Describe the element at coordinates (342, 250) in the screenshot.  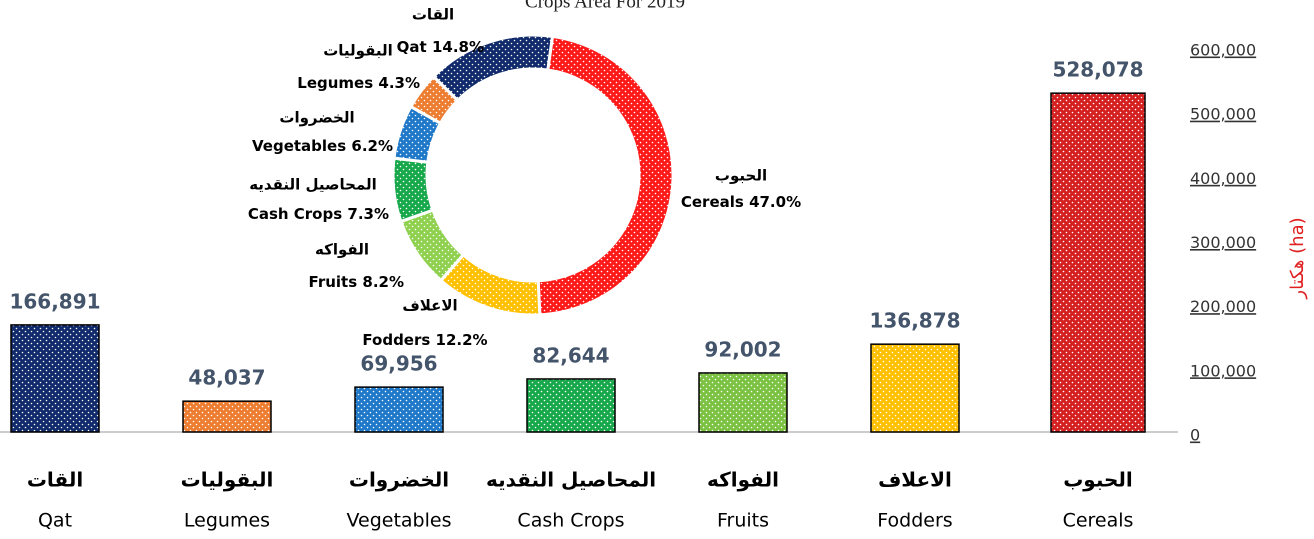
I see `slice-label-ar: الفواكه` at that location.